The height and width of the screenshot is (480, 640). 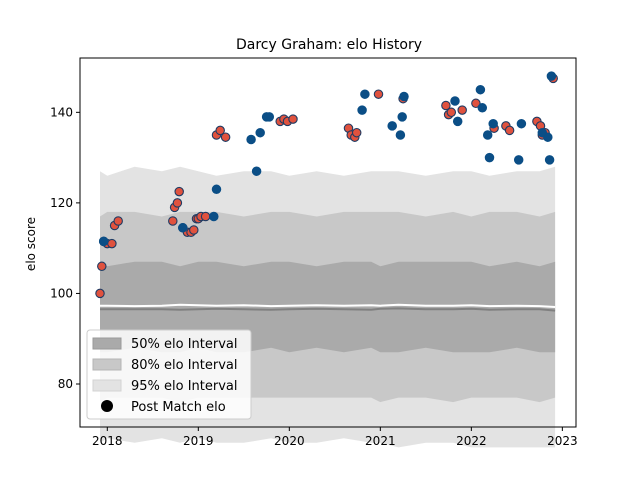 I want to click on x-tick-label: 2021, so click(x=380, y=441).